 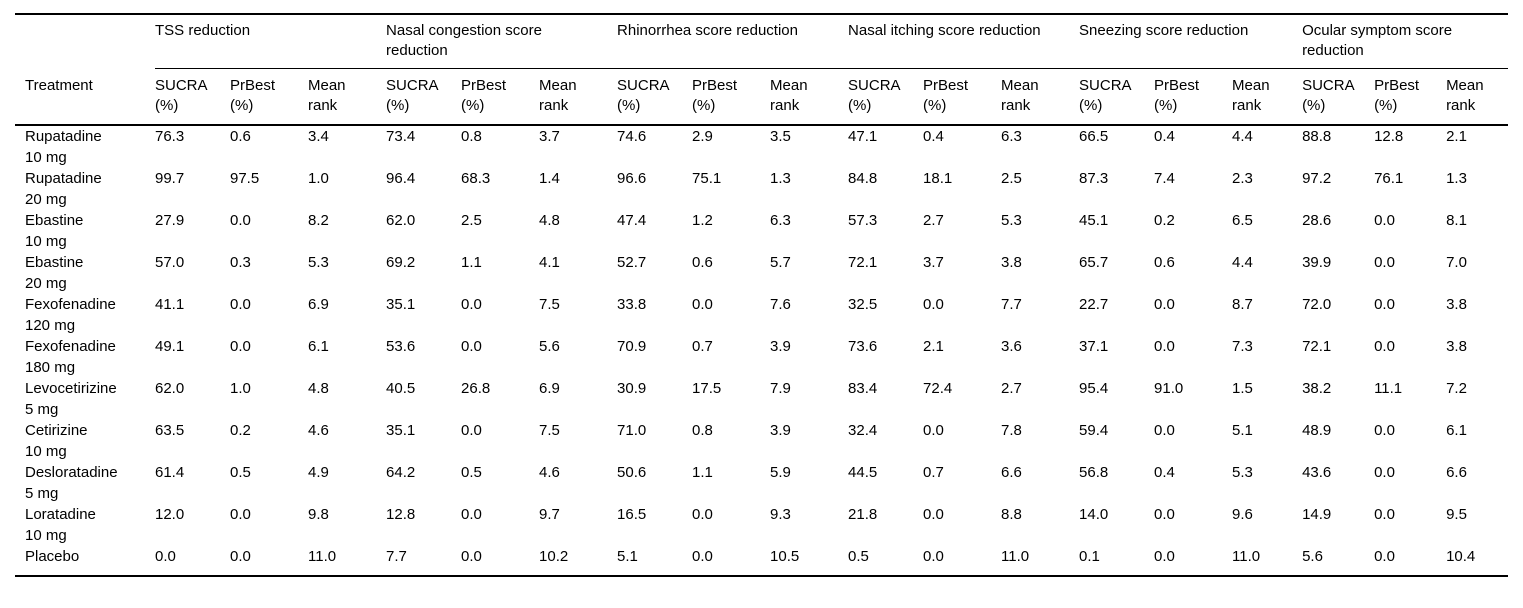 I want to click on value-cell: 72.1, so click(x=863, y=262).